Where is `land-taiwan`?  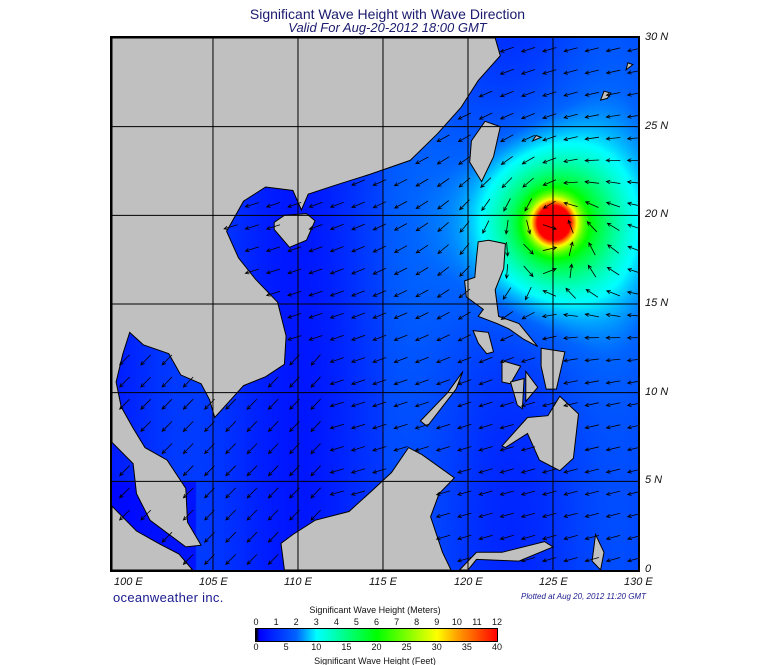 land-taiwan is located at coordinates (485, 151).